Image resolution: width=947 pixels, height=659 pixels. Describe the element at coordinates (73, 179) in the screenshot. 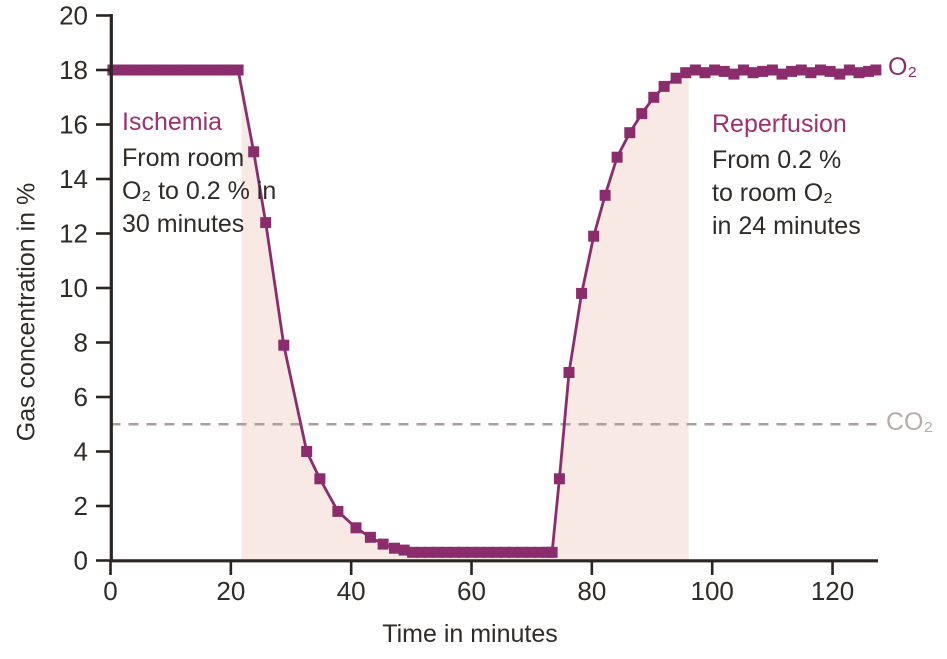

I see `y-tick-label: 14` at that location.